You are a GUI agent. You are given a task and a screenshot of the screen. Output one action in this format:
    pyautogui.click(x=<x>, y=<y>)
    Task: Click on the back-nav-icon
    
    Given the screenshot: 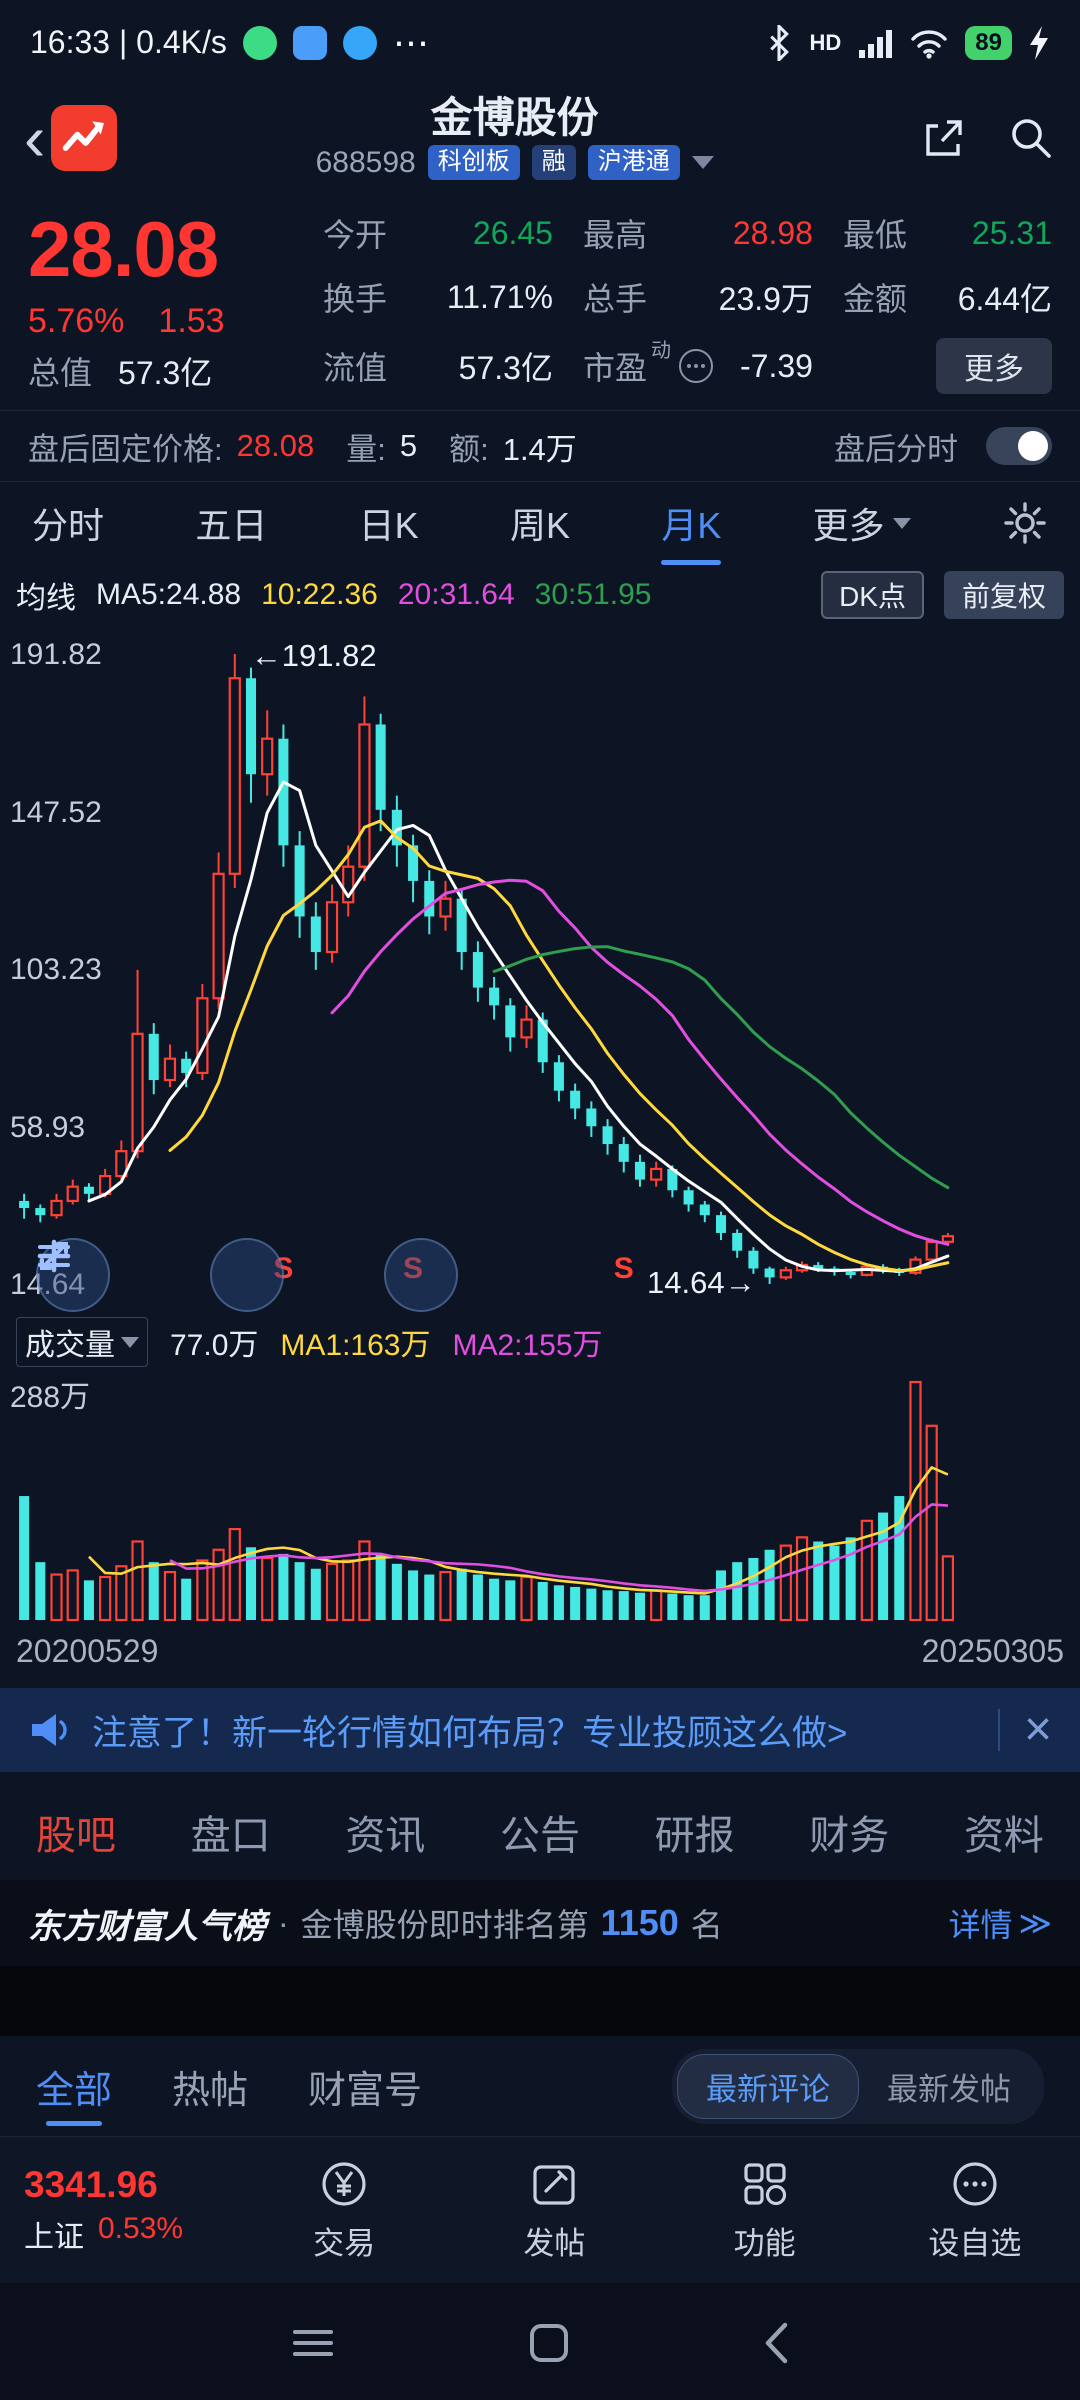 What is the action you would take?
    pyautogui.click(x=776, y=2343)
    